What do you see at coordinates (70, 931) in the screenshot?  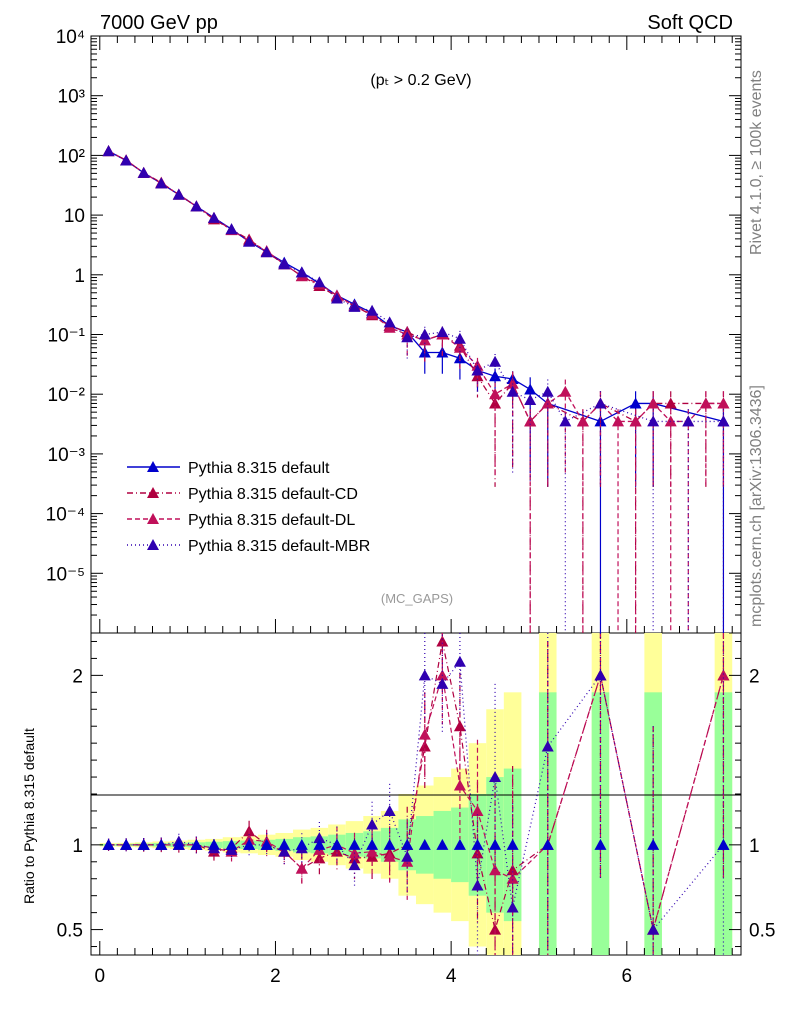 I see `ratio-y-tick-label: 0.5` at bounding box center [70, 931].